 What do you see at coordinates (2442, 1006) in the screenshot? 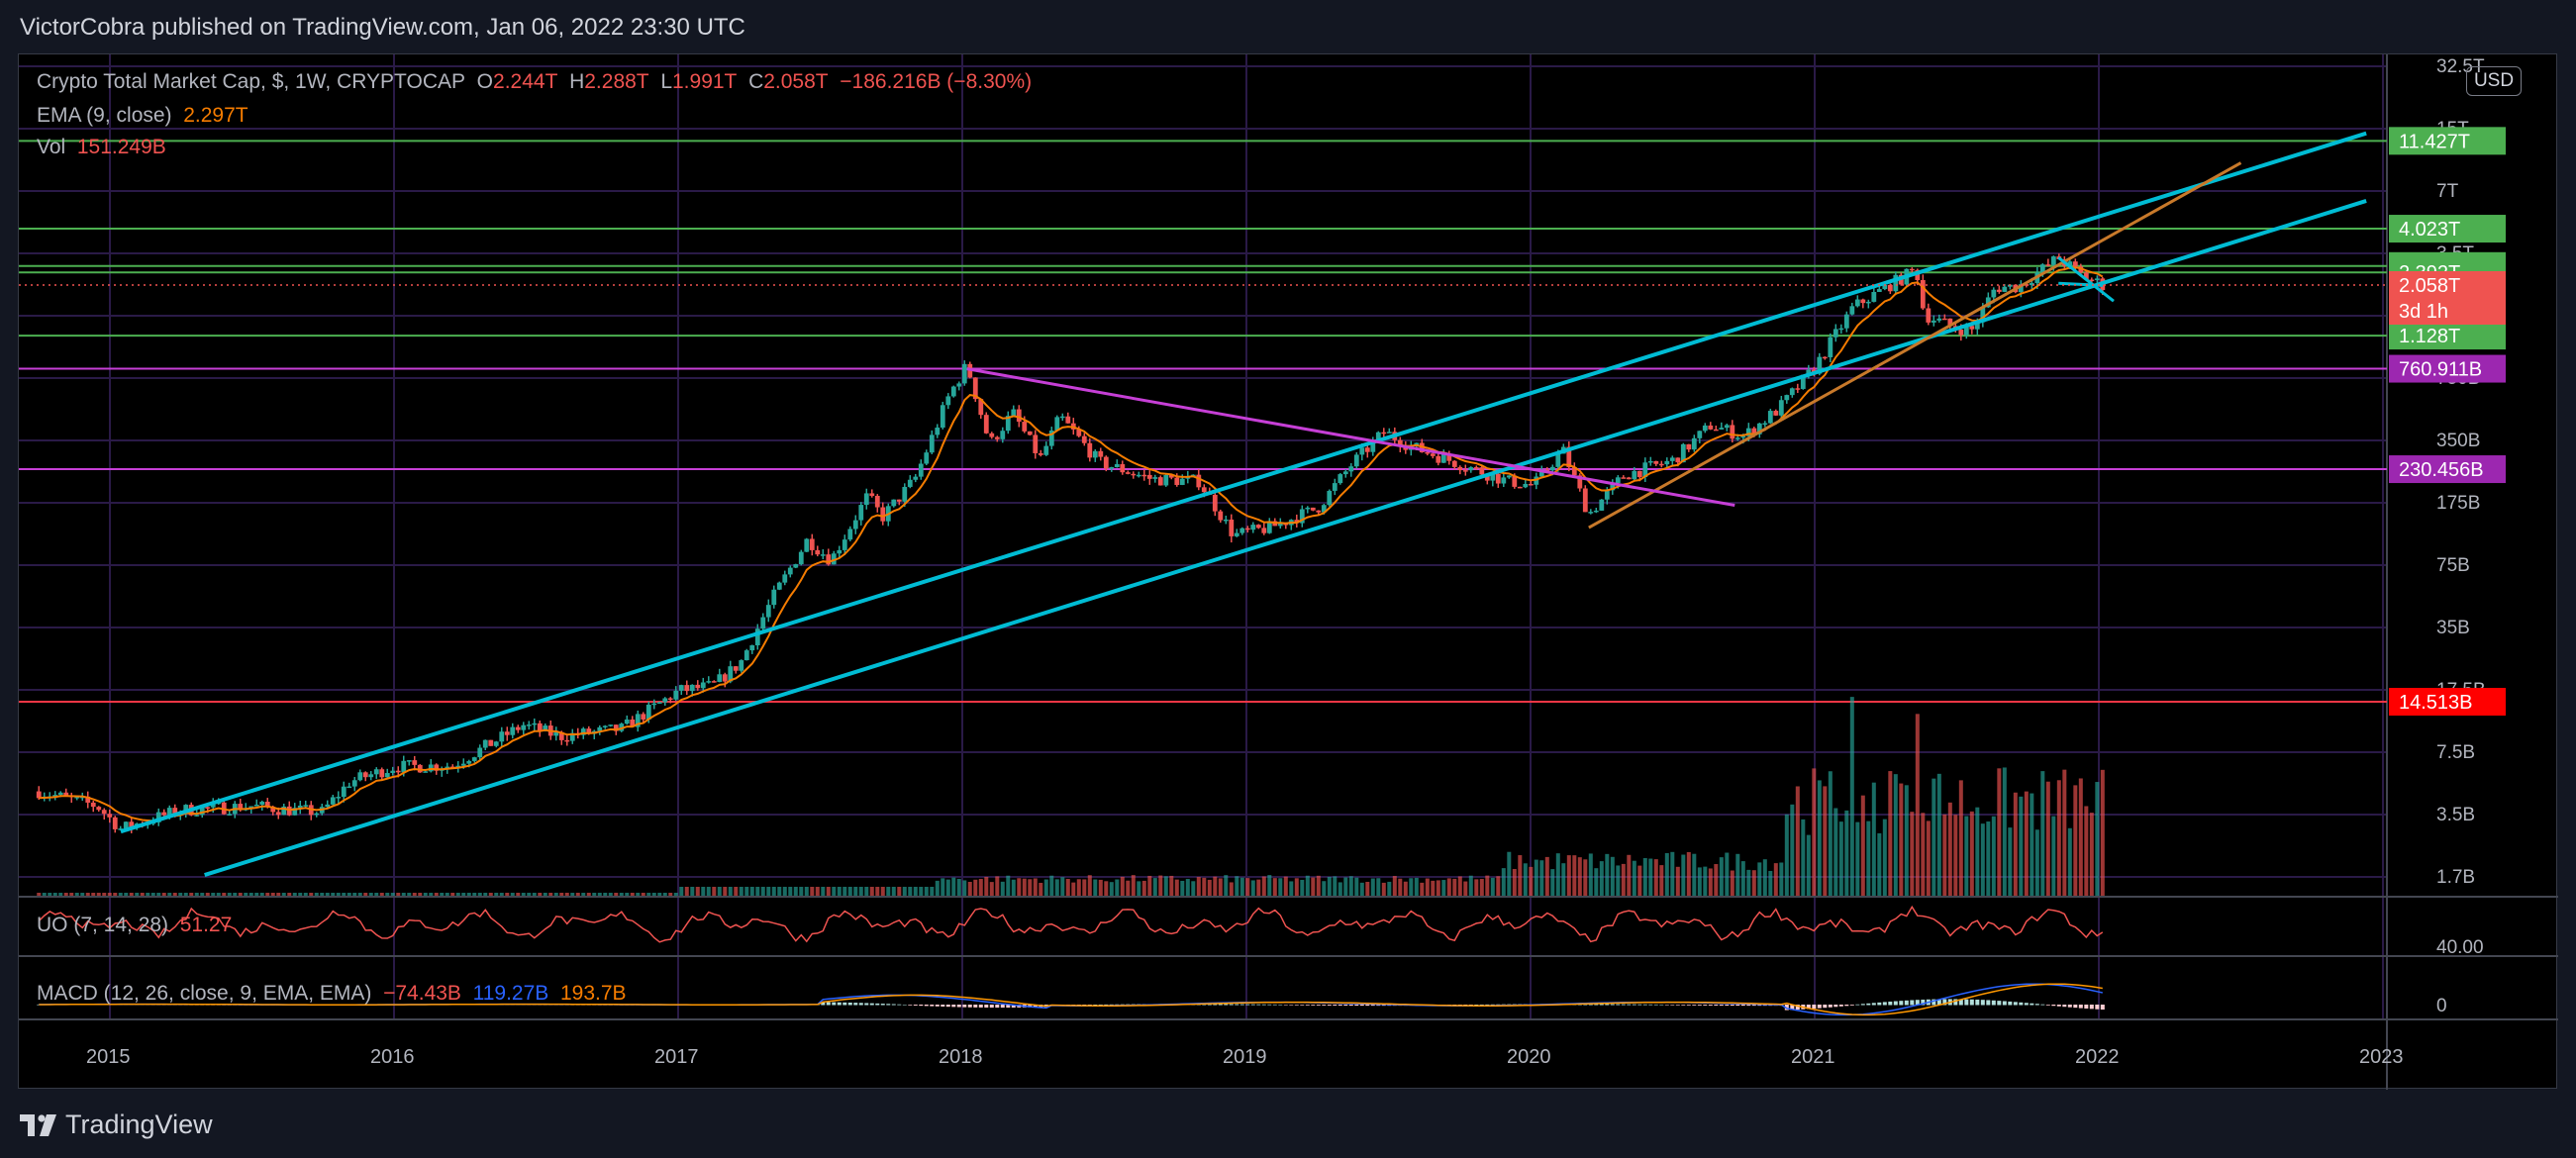
I see `macd-tick-label: 0` at bounding box center [2442, 1006].